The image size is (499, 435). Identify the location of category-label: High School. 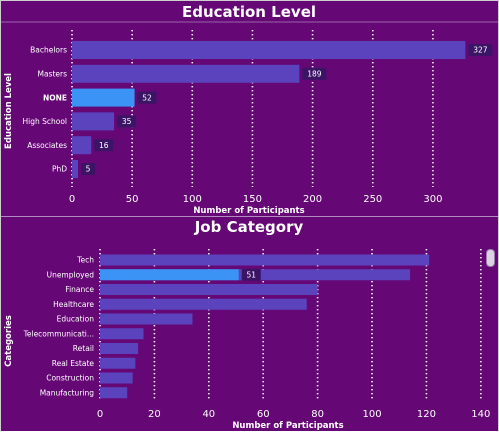
(44, 121).